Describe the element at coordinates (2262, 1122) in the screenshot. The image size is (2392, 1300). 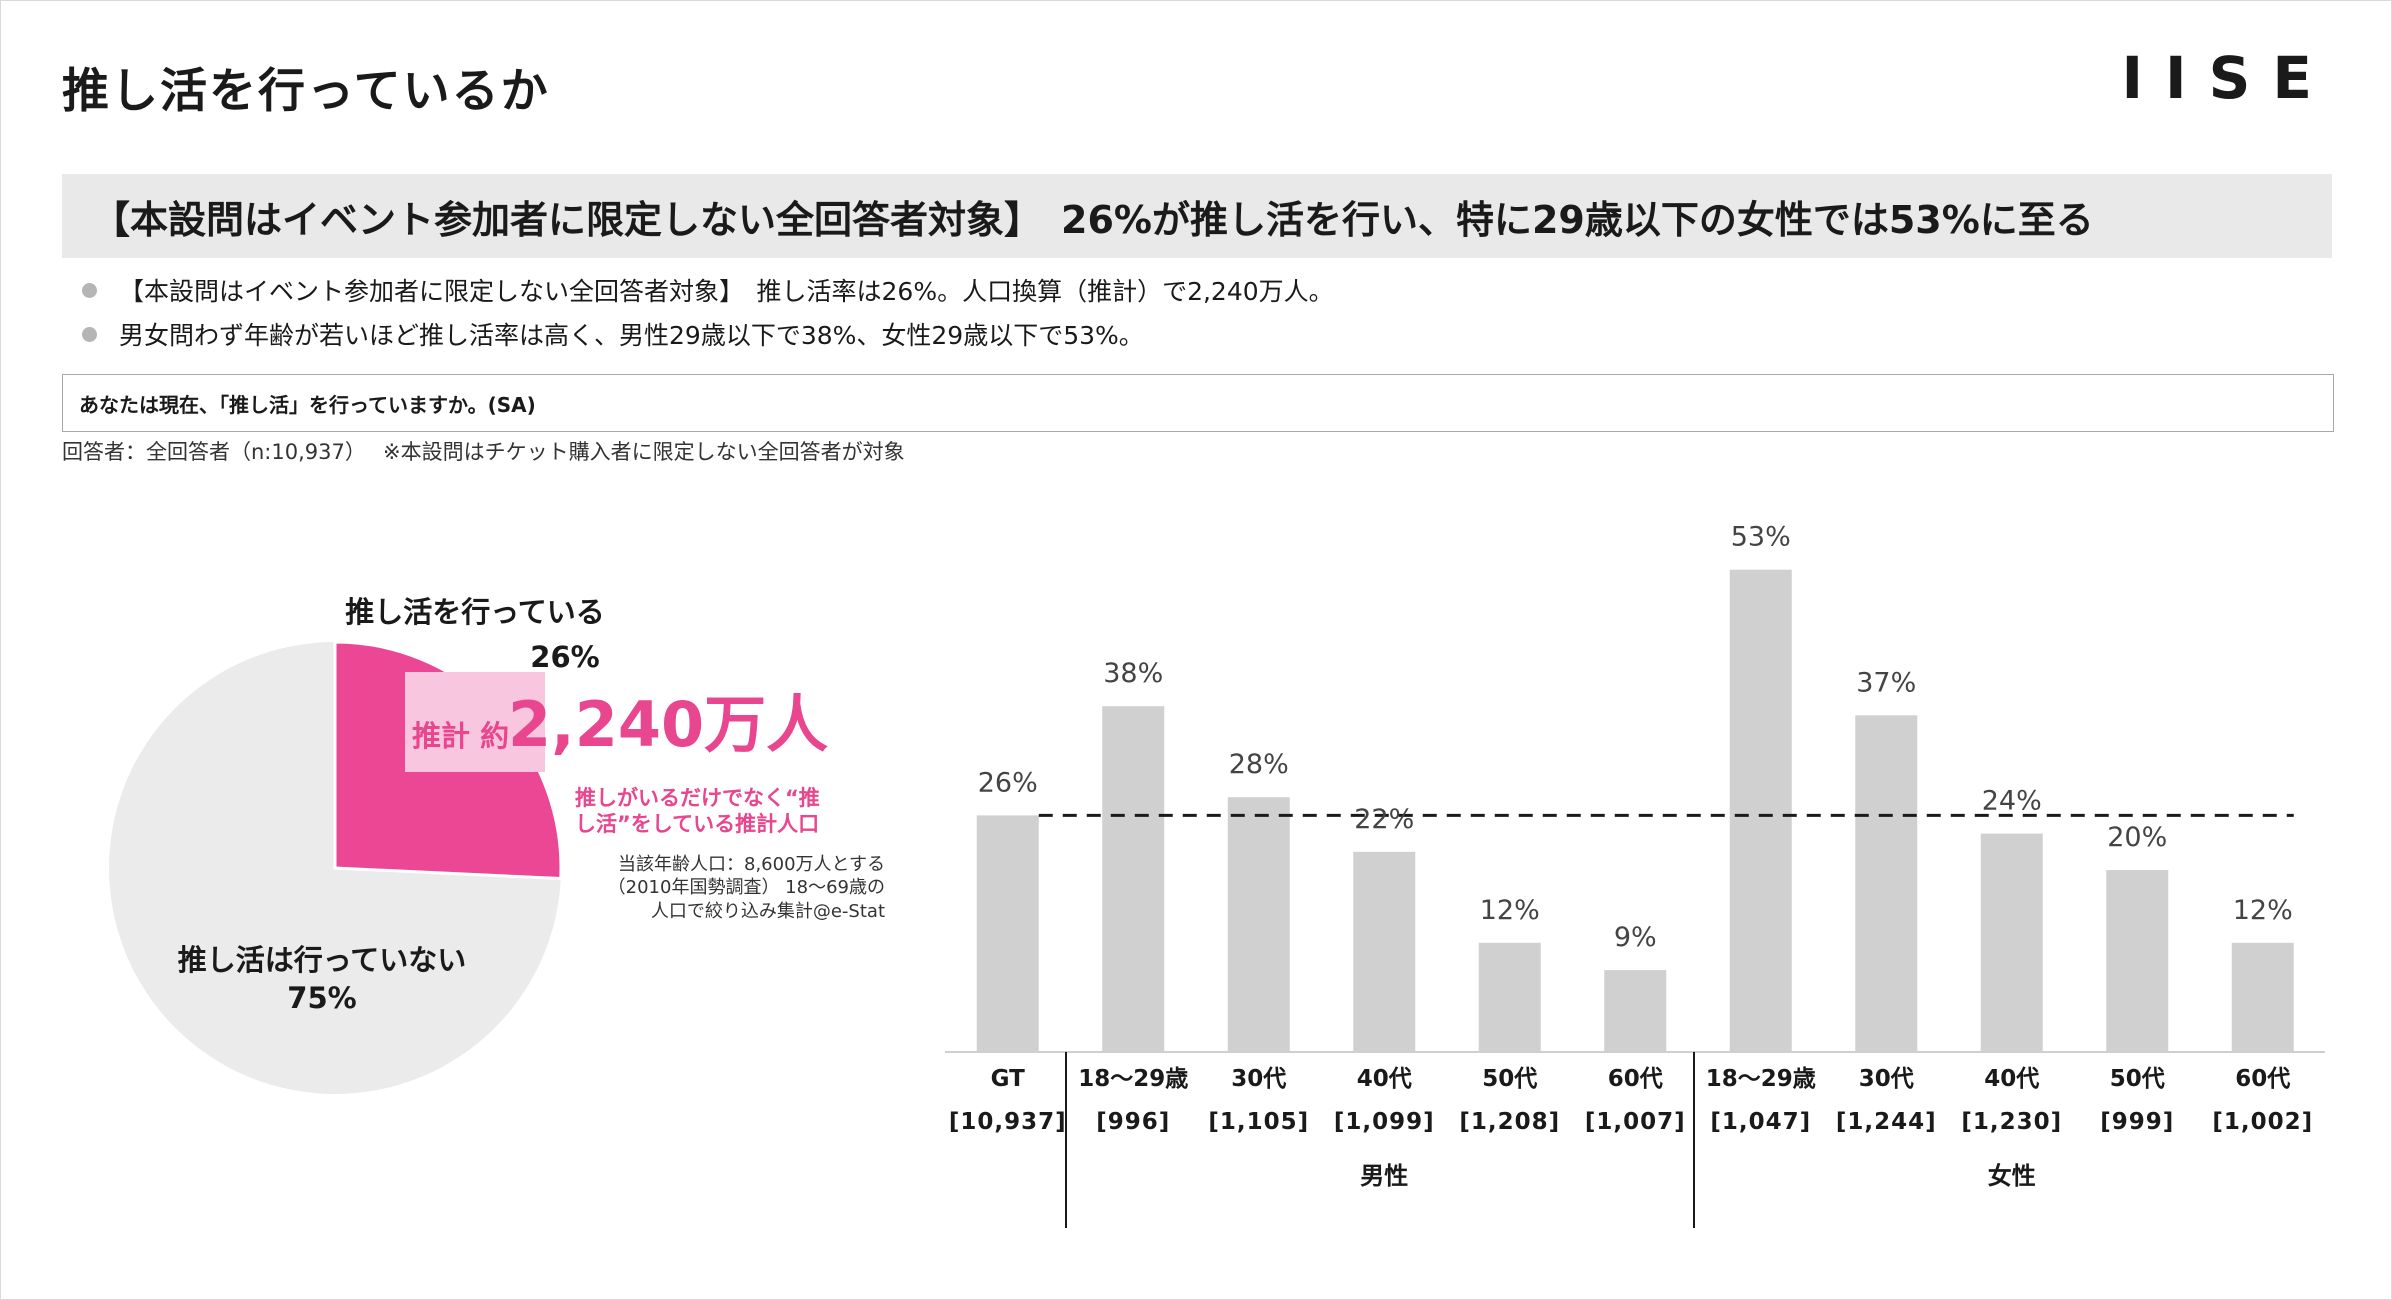
I see `sample-size-label: [1,002]` at that location.